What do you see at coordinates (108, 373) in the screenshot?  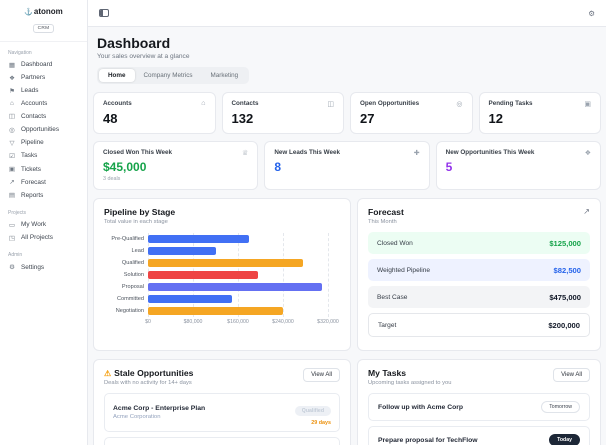 I see `warning-triangle-icon: ⚠` at bounding box center [108, 373].